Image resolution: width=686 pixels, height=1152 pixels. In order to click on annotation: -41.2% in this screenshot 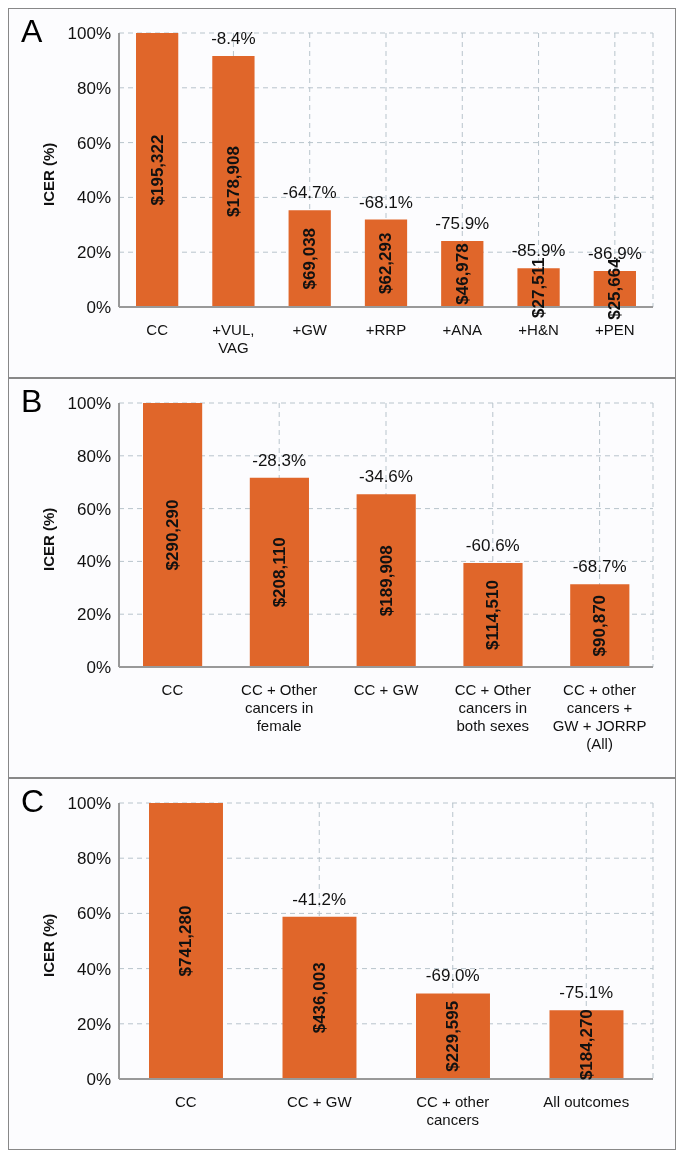, I will do `click(319, 899)`.